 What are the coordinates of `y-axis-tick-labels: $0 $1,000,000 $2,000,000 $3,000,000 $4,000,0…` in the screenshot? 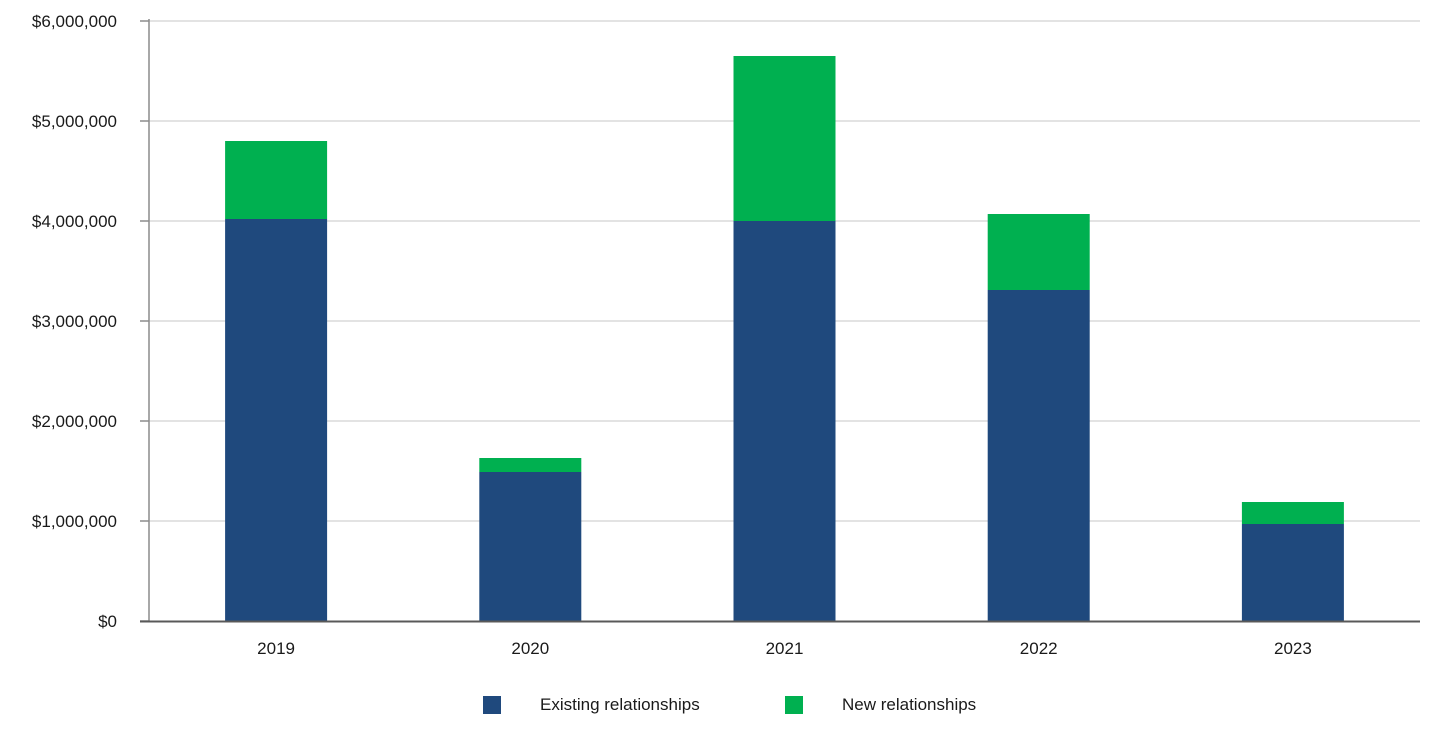 It's located at (74, 321).